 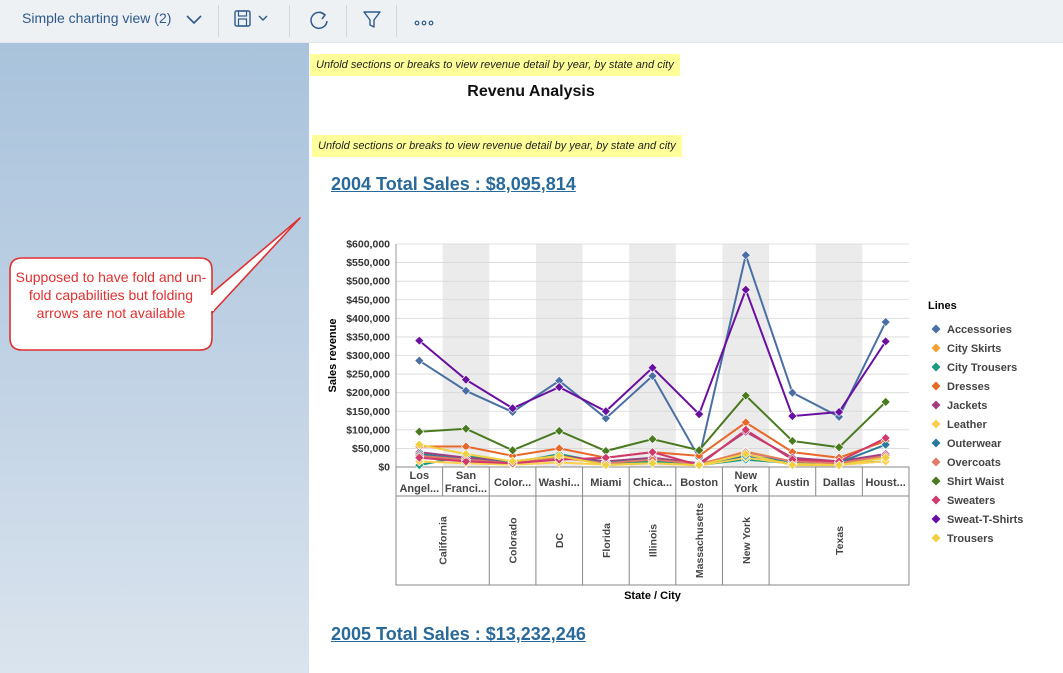 I want to click on legend-label: Leather, so click(x=967, y=425).